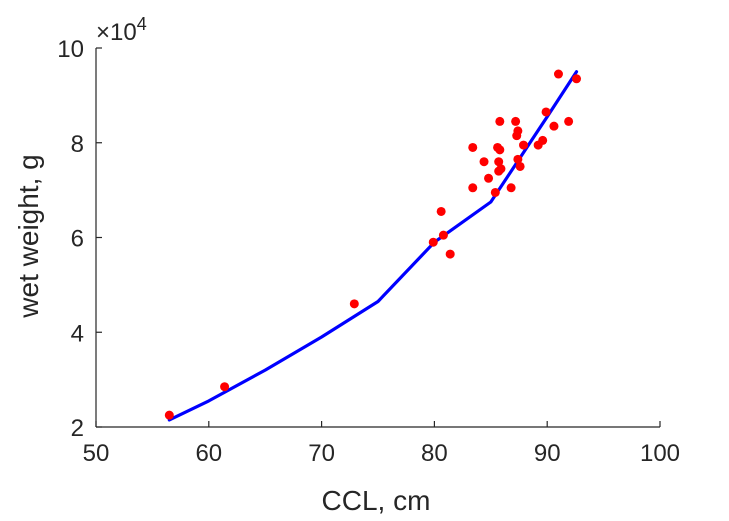 The image size is (729, 521). I want to click on y-tick-label: 10, so click(70, 49).